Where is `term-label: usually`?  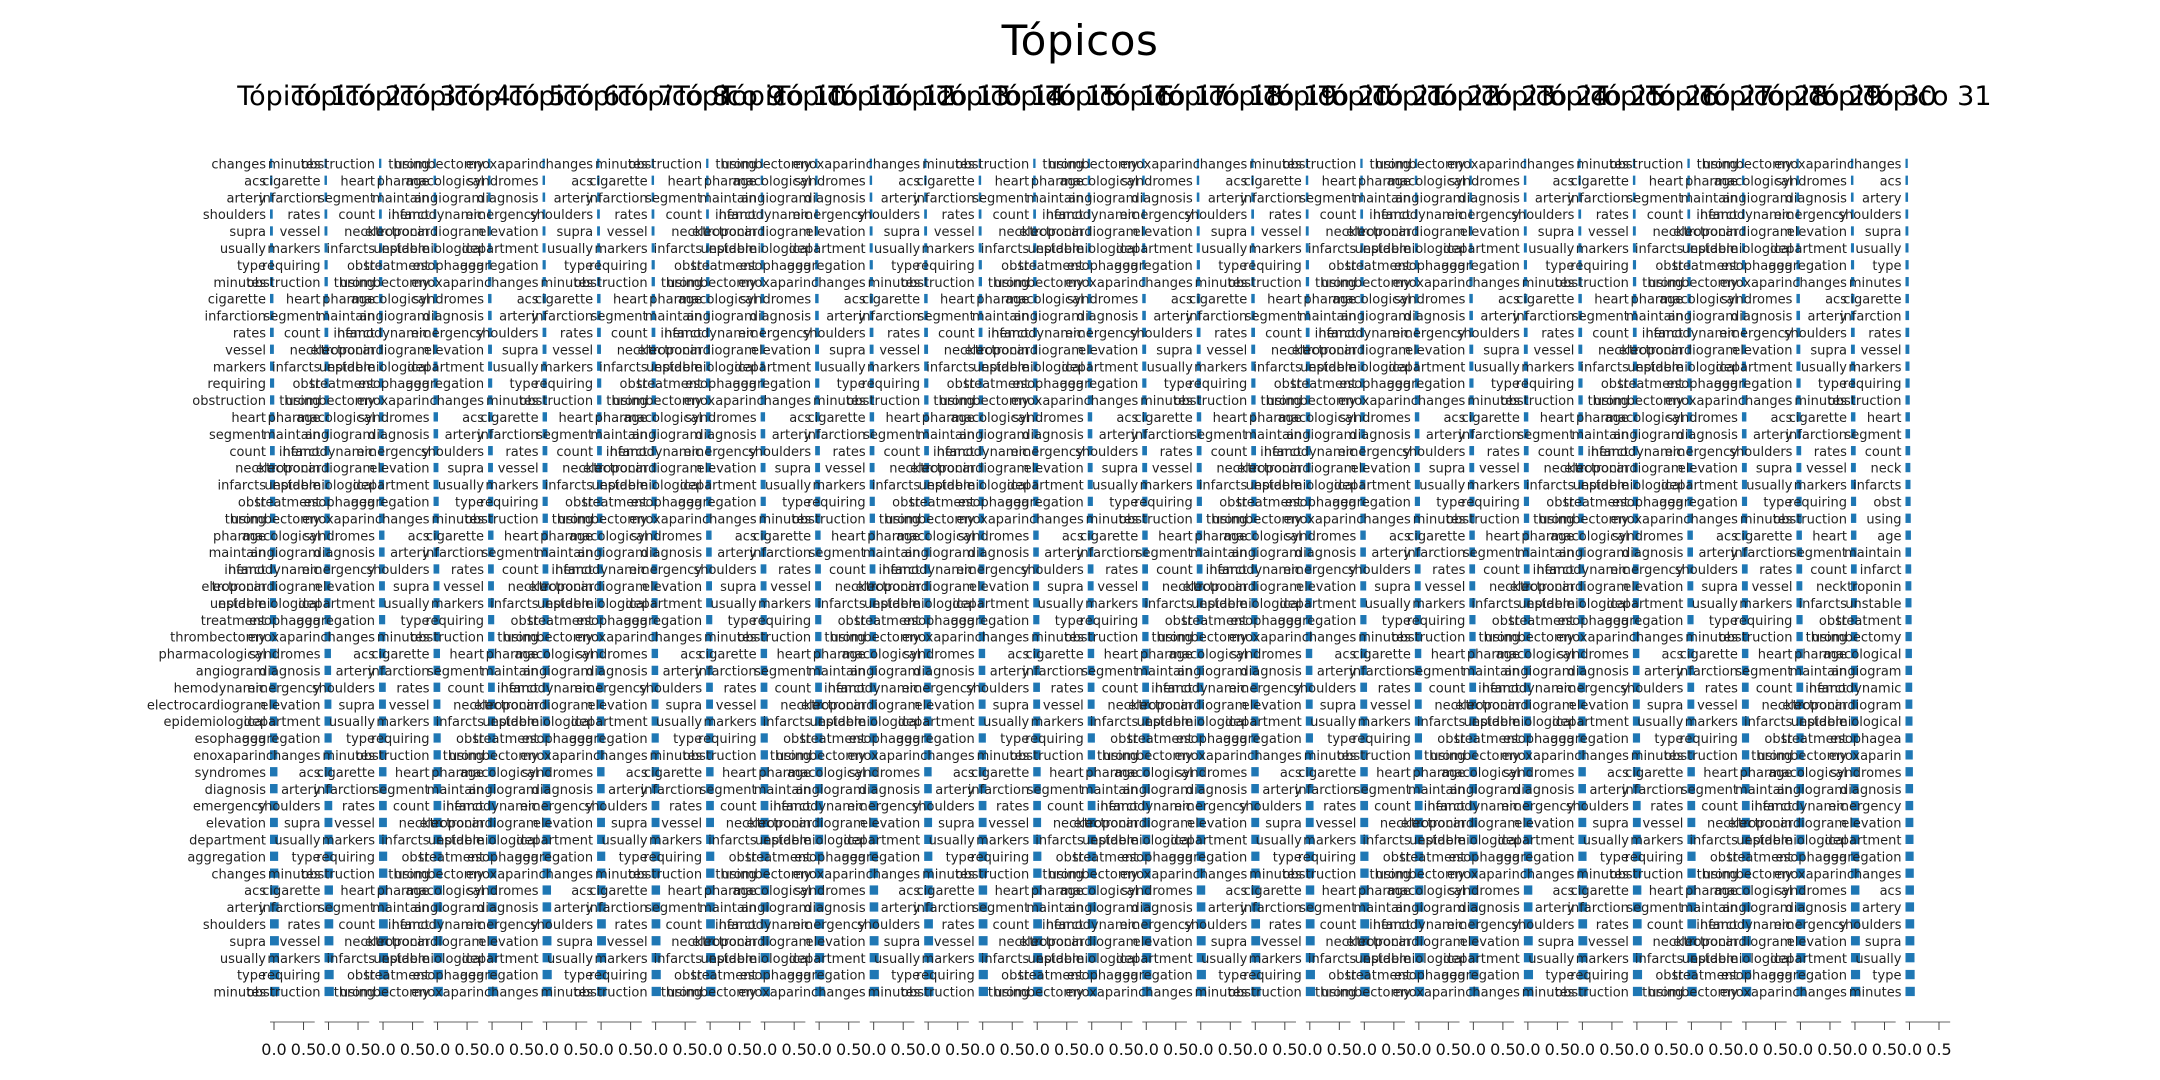
term-label: usually is located at coordinates (1878, 959).